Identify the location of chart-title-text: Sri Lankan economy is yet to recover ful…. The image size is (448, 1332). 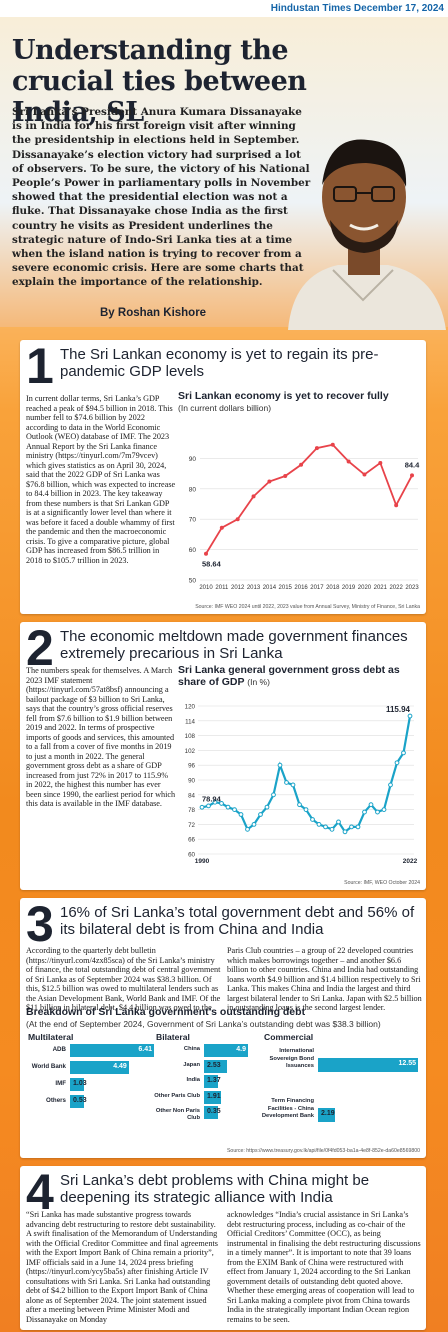
(283, 396).